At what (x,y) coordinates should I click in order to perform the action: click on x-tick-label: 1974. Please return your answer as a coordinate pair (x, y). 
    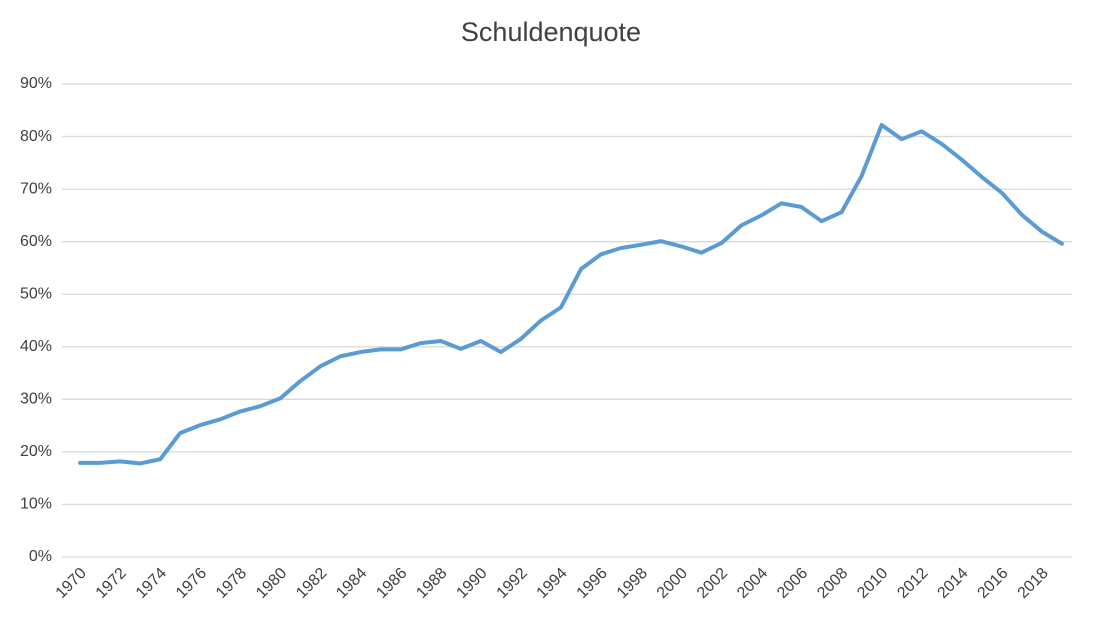
    Looking at the image, I should click on (151, 583).